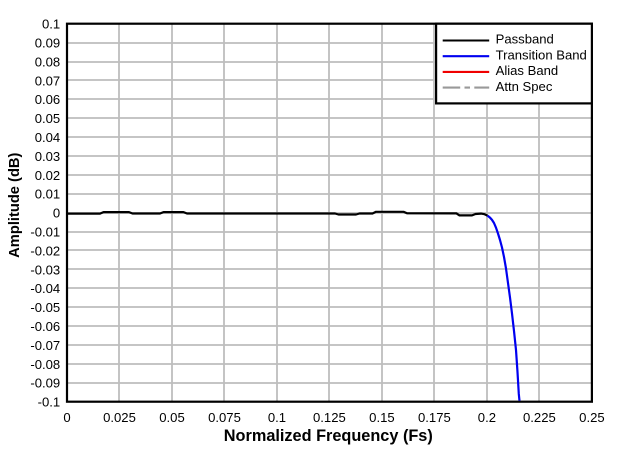  What do you see at coordinates (47, 137) in the screenshot?
I see `svg-text: 0.04` at bounding box center [47, 137].